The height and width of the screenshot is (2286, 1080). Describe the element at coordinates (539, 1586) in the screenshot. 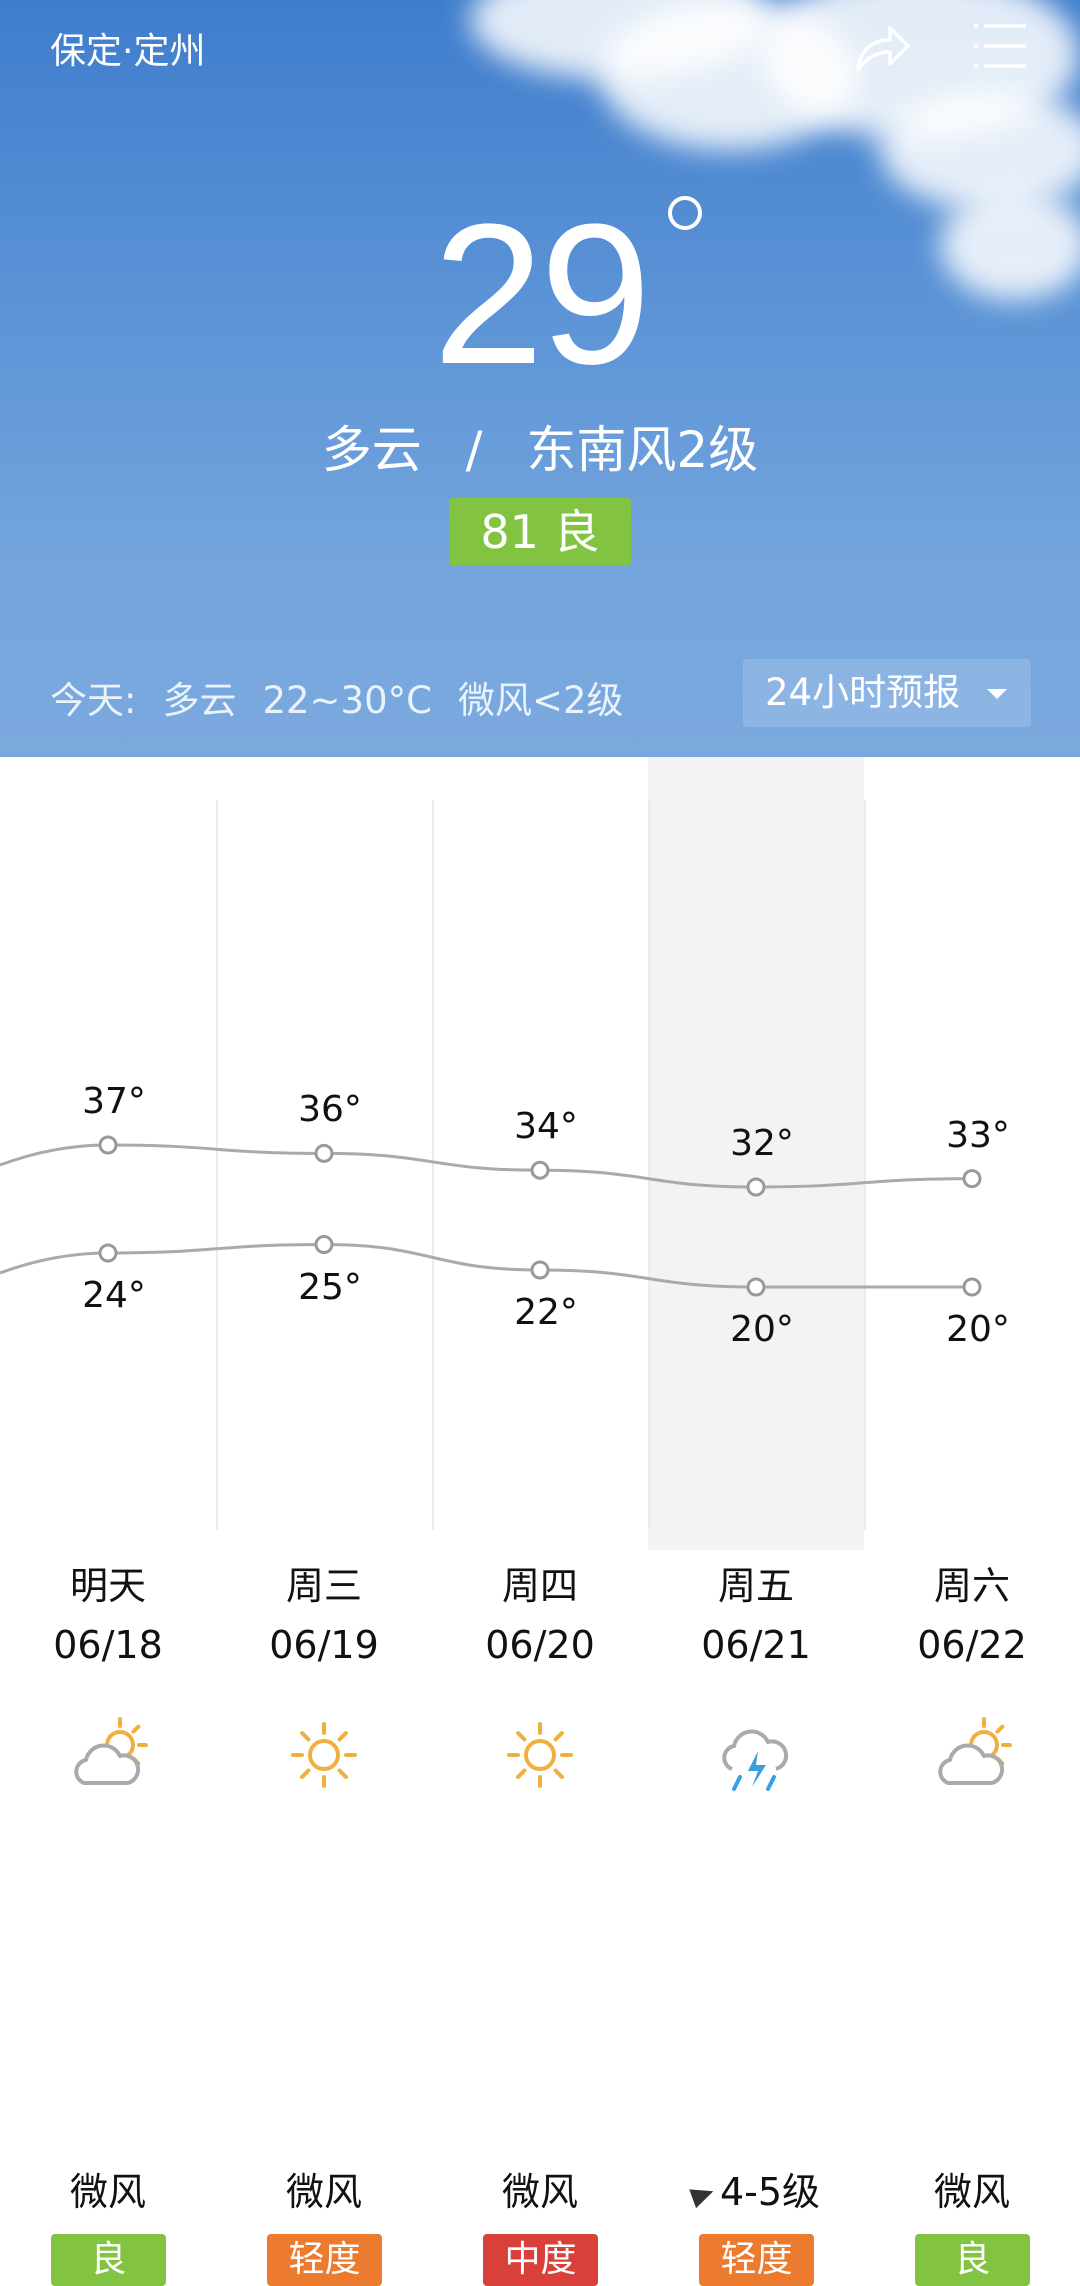

I see `day-label: 周四` at that location.